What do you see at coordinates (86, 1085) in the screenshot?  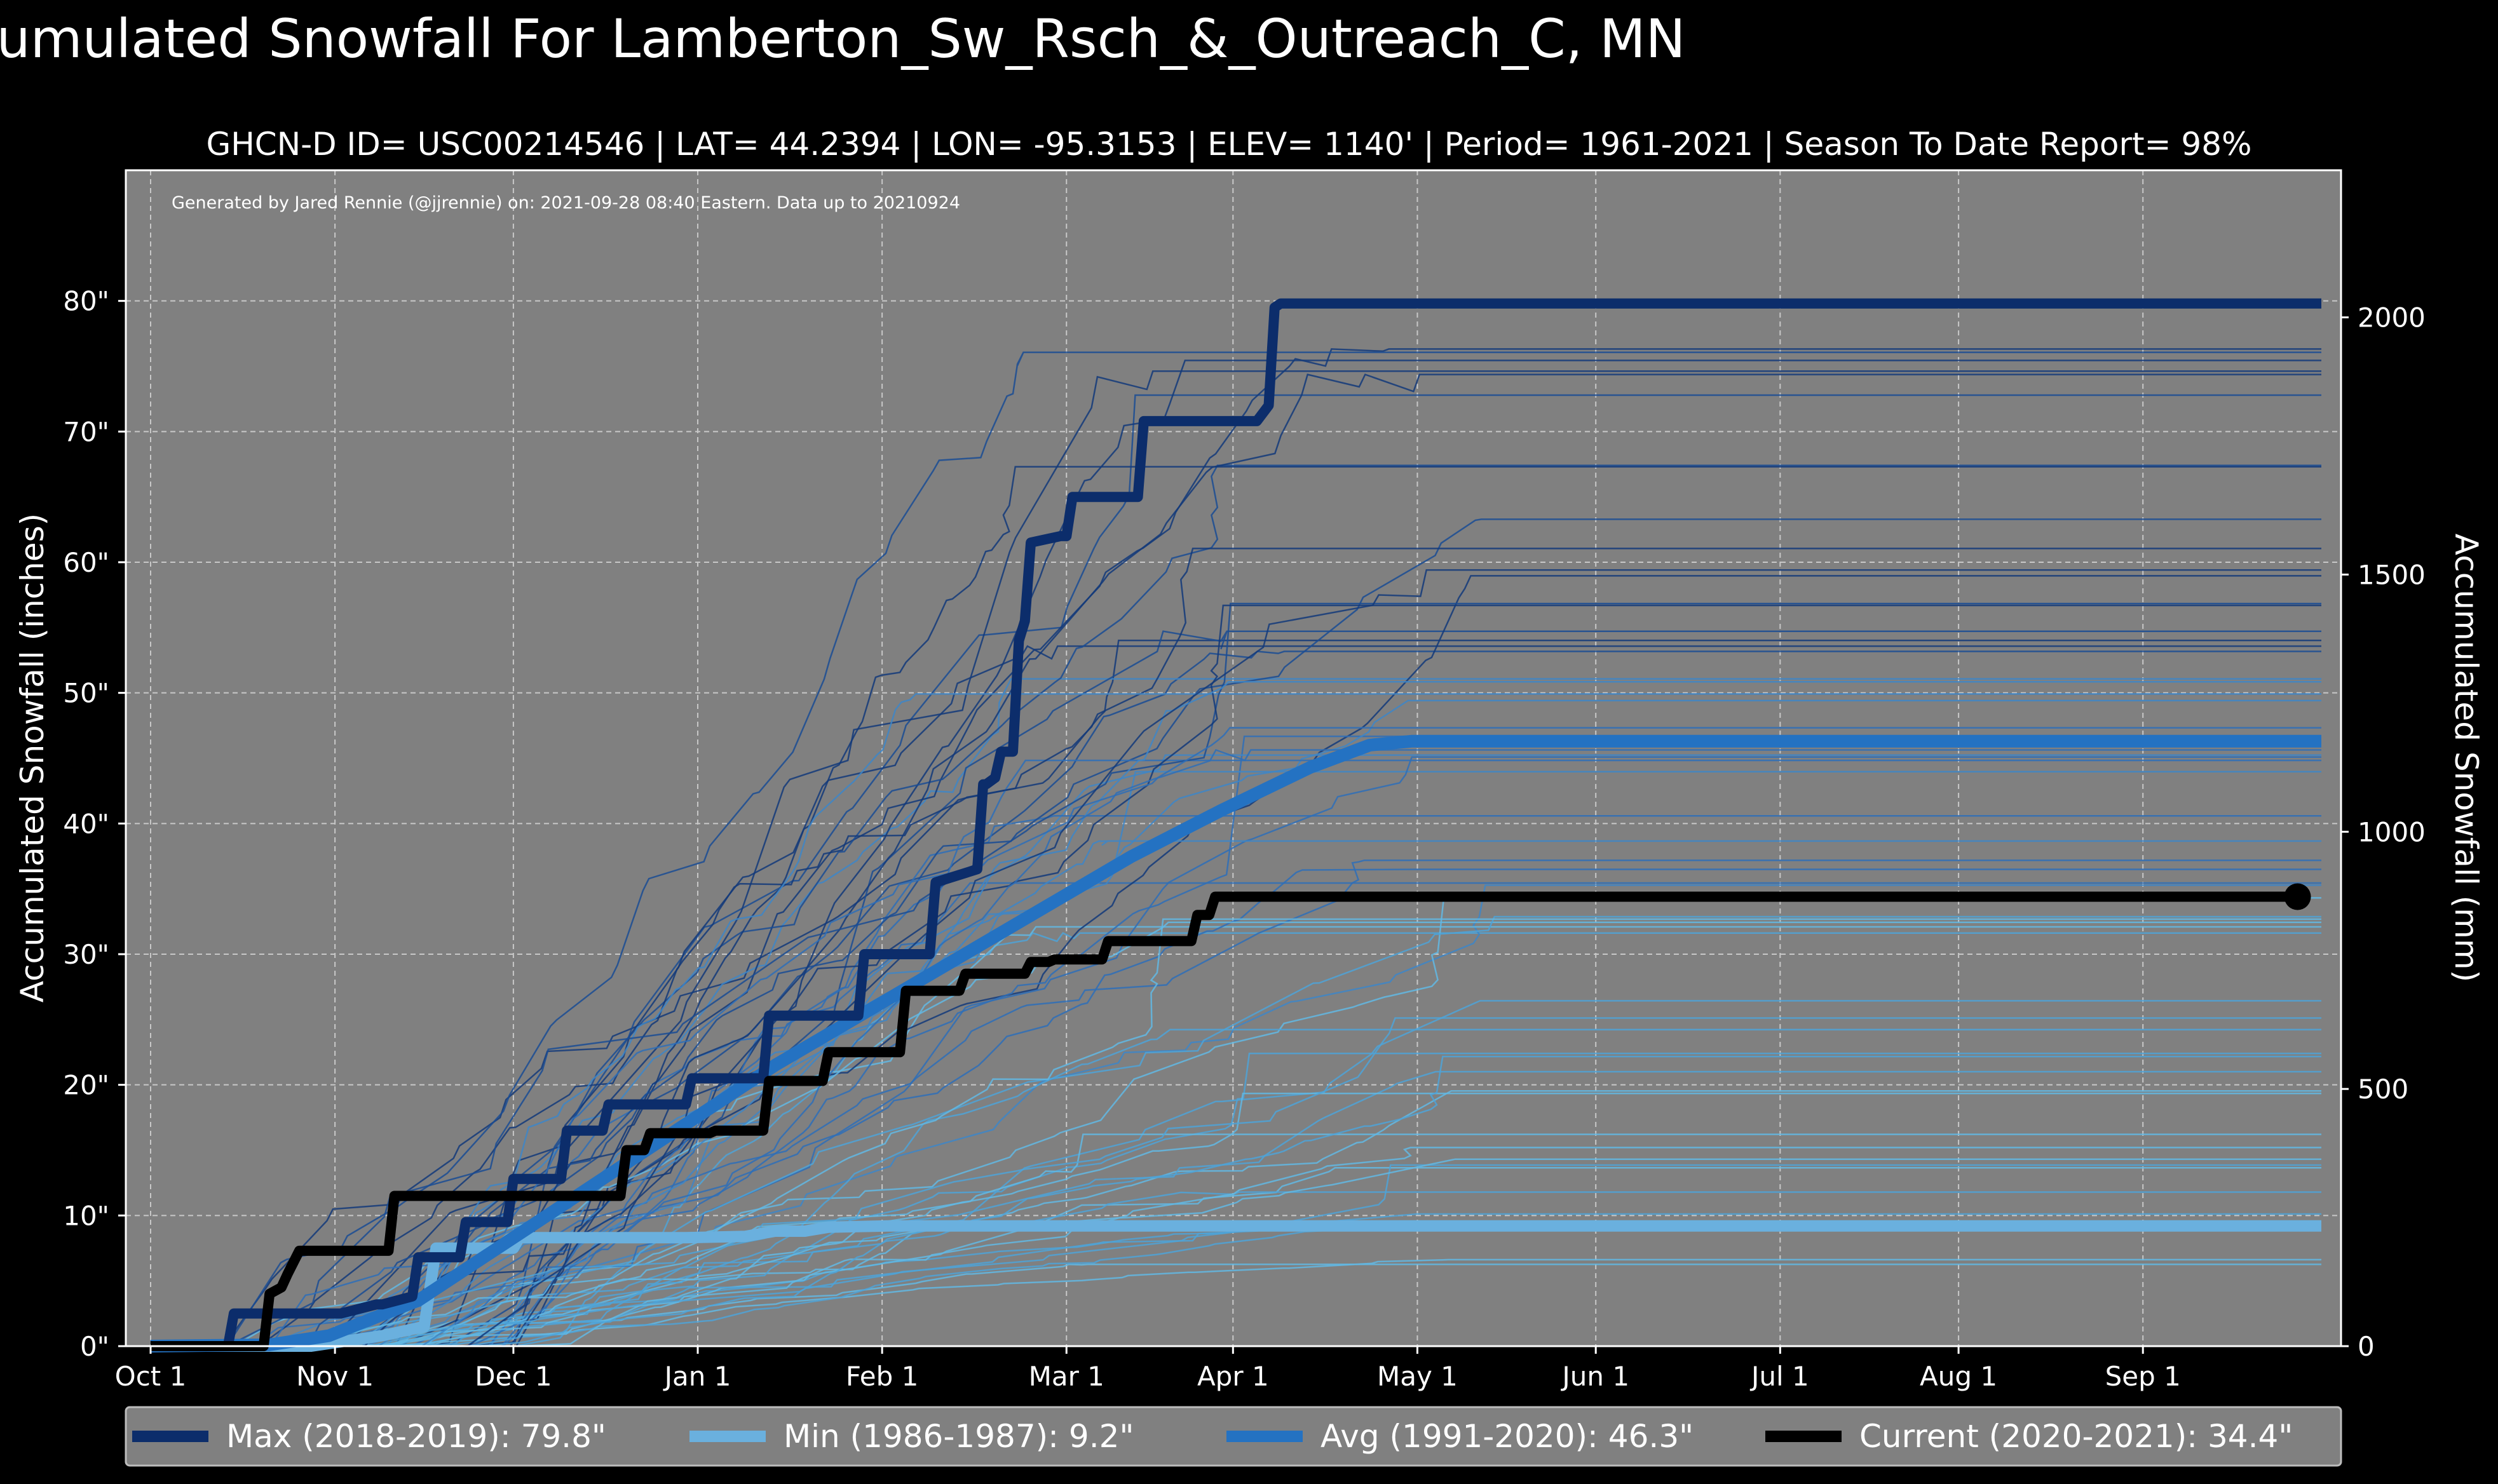 I see `y-tick-label: 20"` at bounding box center [86, 1085].